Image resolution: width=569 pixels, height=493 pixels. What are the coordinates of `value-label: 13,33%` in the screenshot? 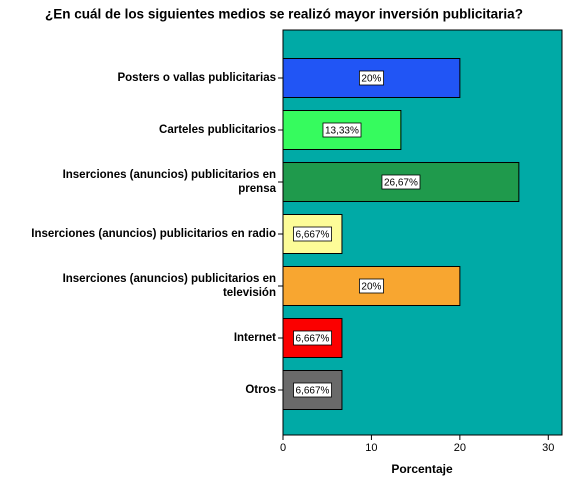 It's located at (342, 130).